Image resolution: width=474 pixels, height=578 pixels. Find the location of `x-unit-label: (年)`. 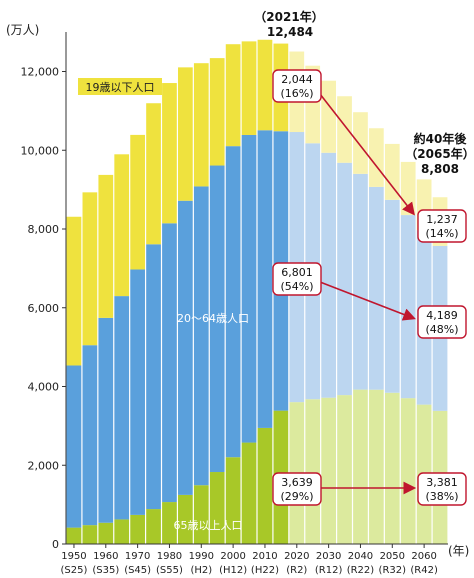

x-unit-label: (年) is located at coordinates (458, 551).